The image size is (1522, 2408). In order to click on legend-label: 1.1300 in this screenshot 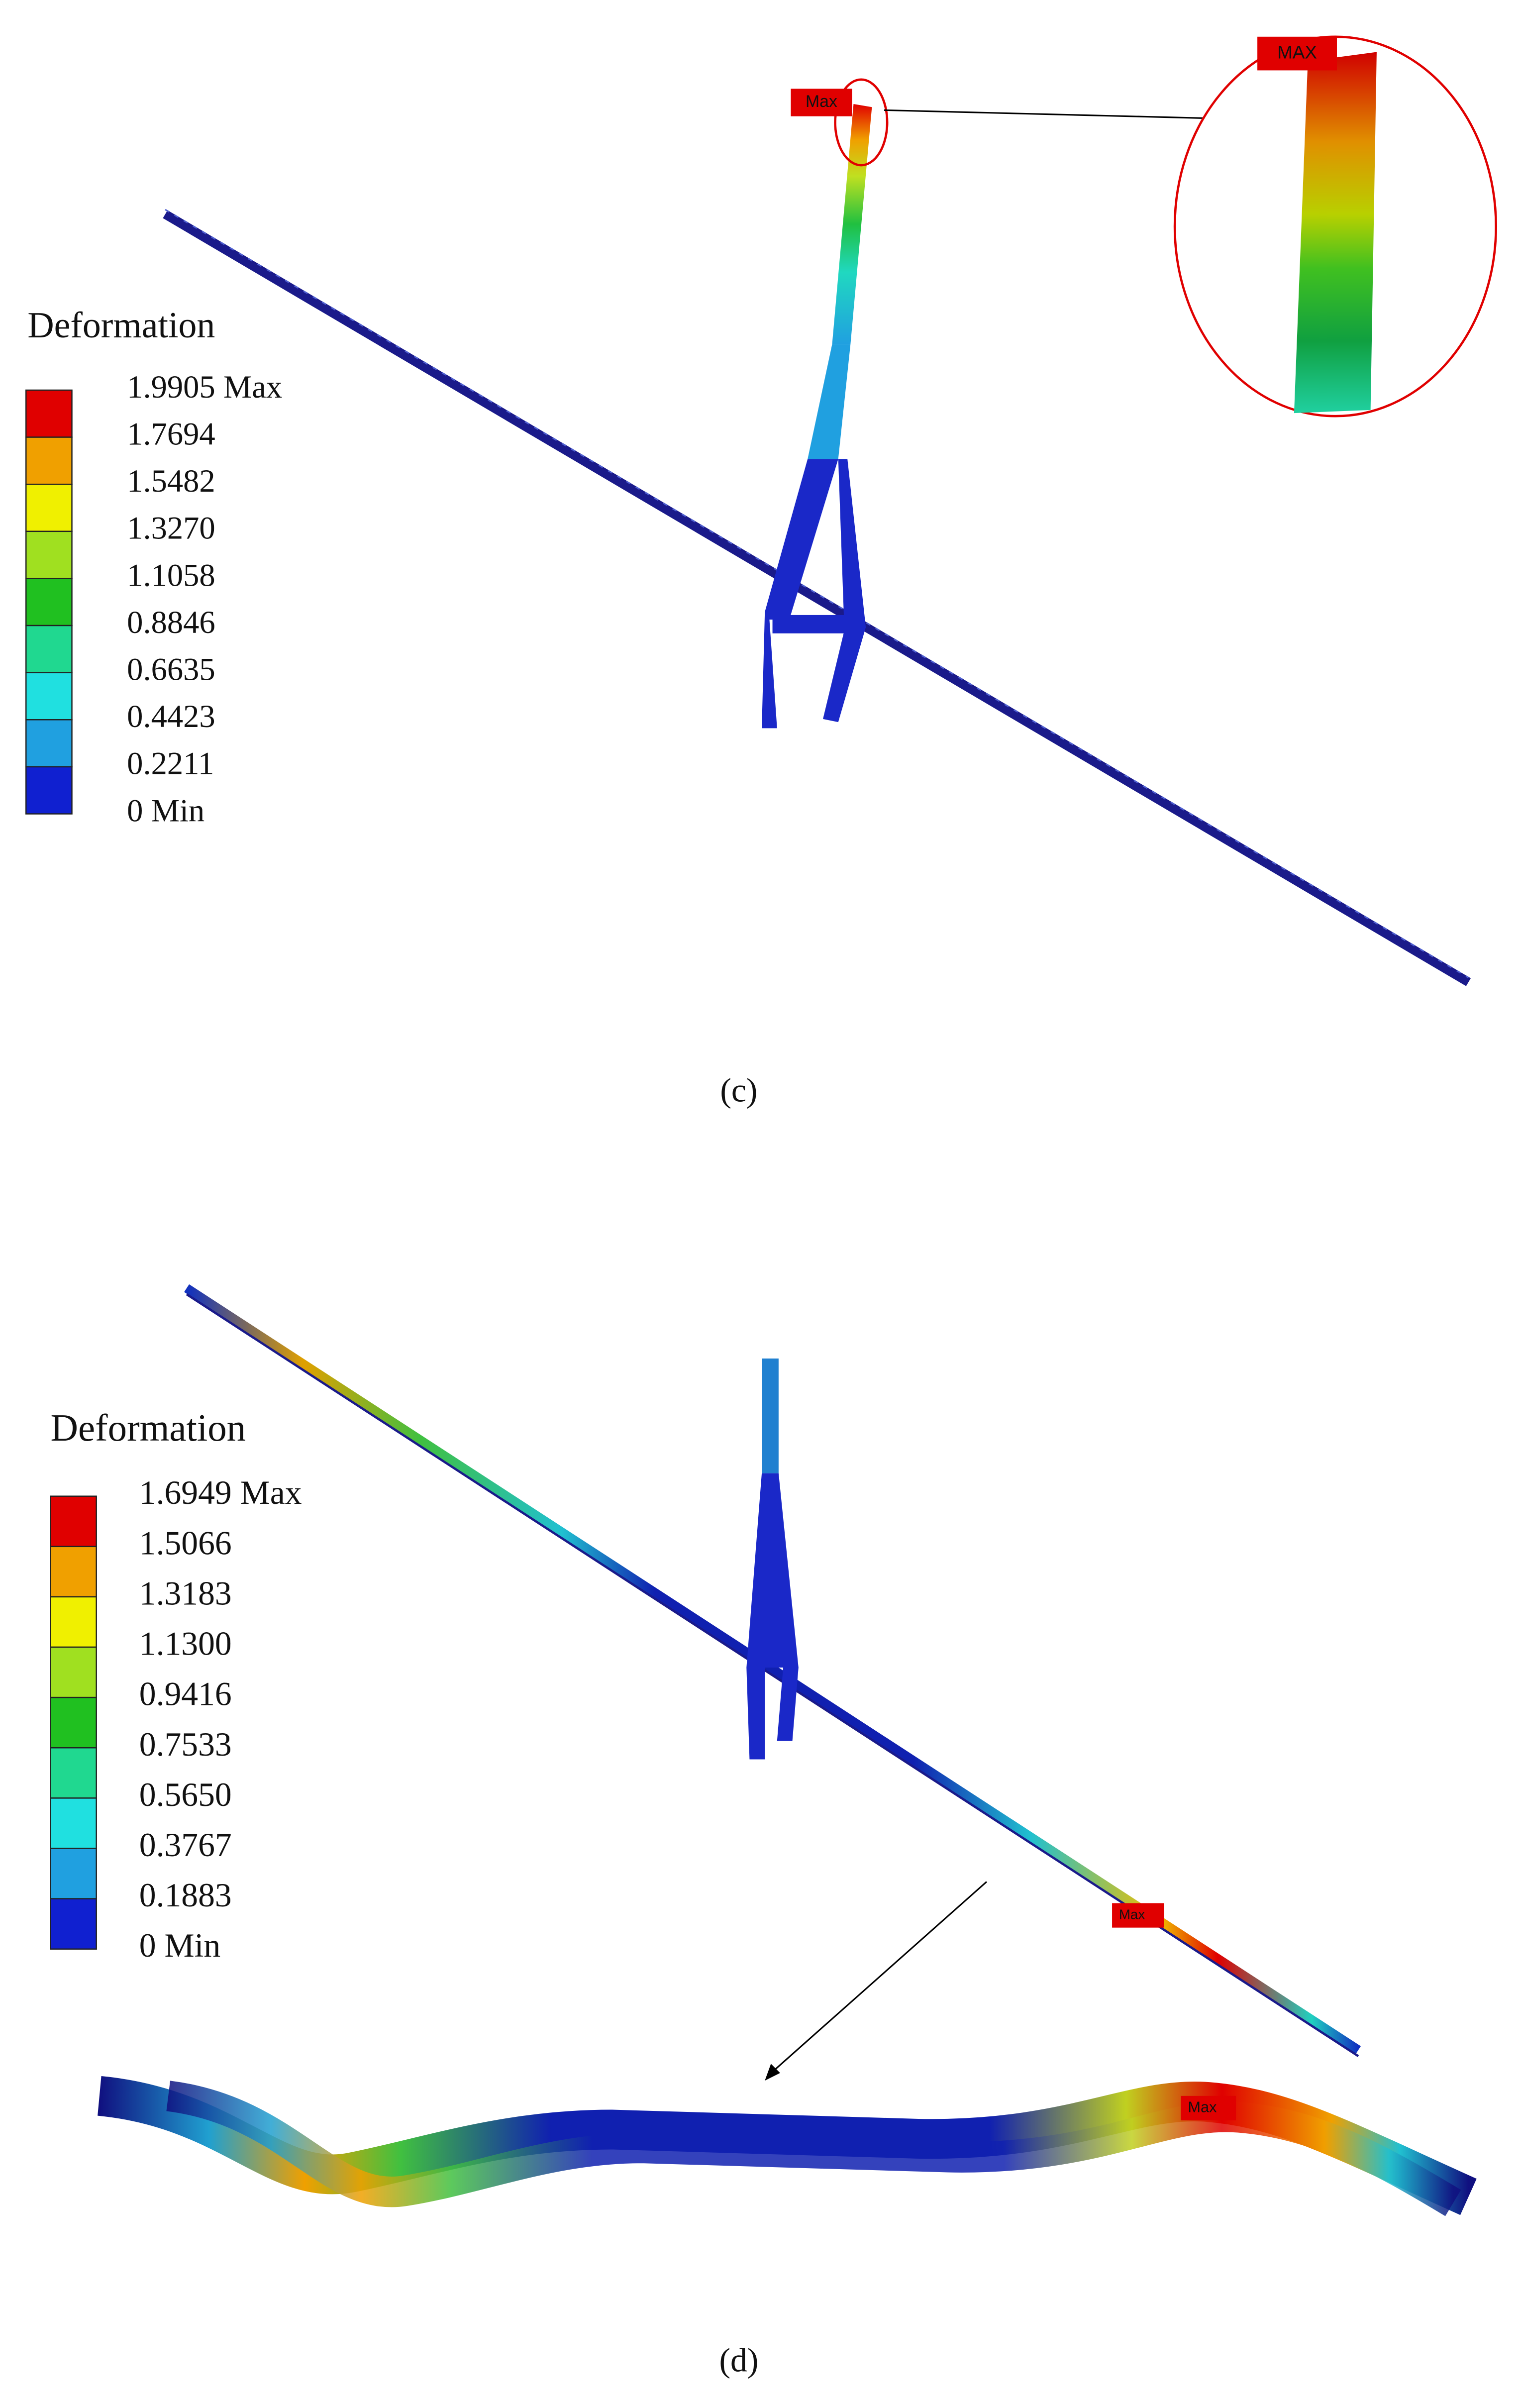, I will do `click(186, 1644)`.